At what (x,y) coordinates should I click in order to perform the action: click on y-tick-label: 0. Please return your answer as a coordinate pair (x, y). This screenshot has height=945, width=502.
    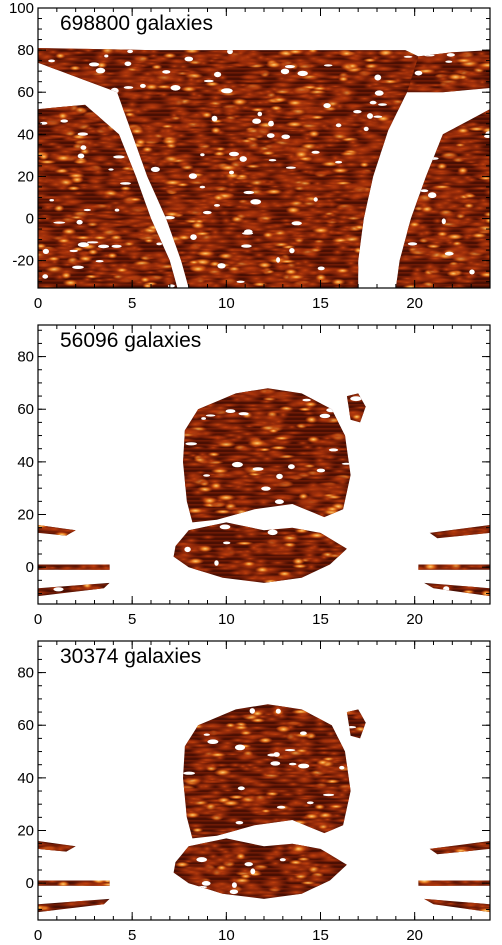
    Looking at the image, I should click on (30, 883).